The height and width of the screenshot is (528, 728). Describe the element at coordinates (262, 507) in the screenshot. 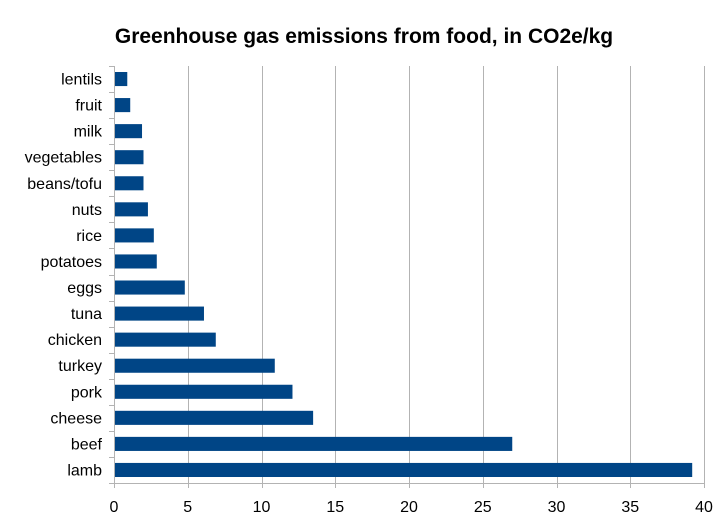

I see `x-tick-label: 10` at that location.